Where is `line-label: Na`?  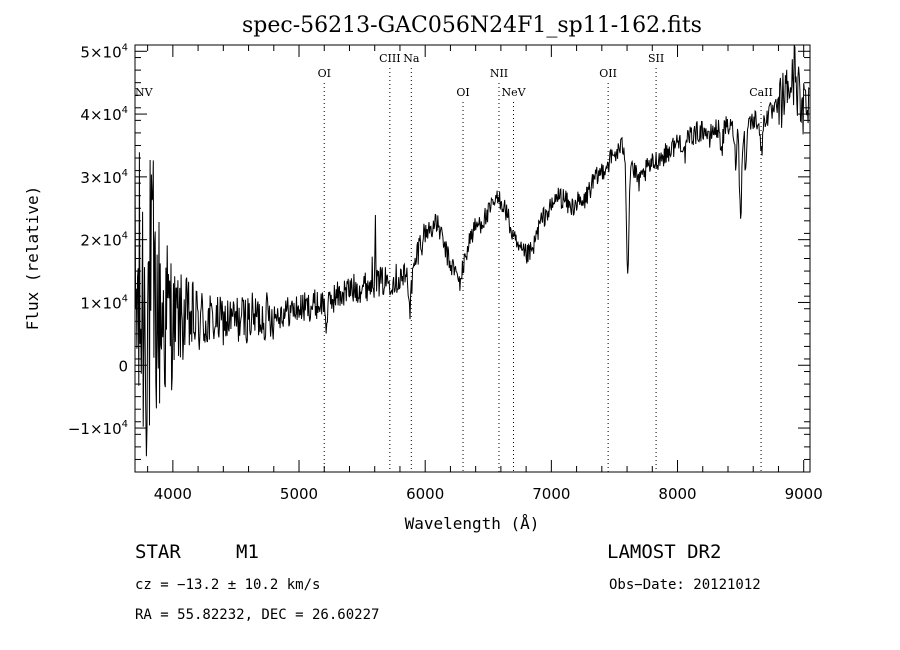
line-label: Na is located at coordinates (411, 58).